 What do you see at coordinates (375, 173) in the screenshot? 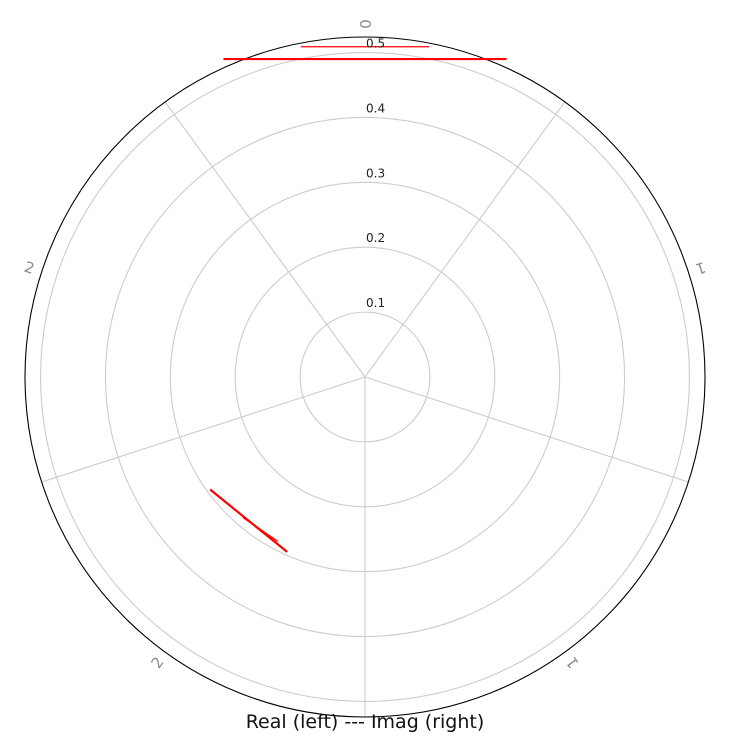
I see `r-tick-label: 0.3` at bounding box center [375, 173].